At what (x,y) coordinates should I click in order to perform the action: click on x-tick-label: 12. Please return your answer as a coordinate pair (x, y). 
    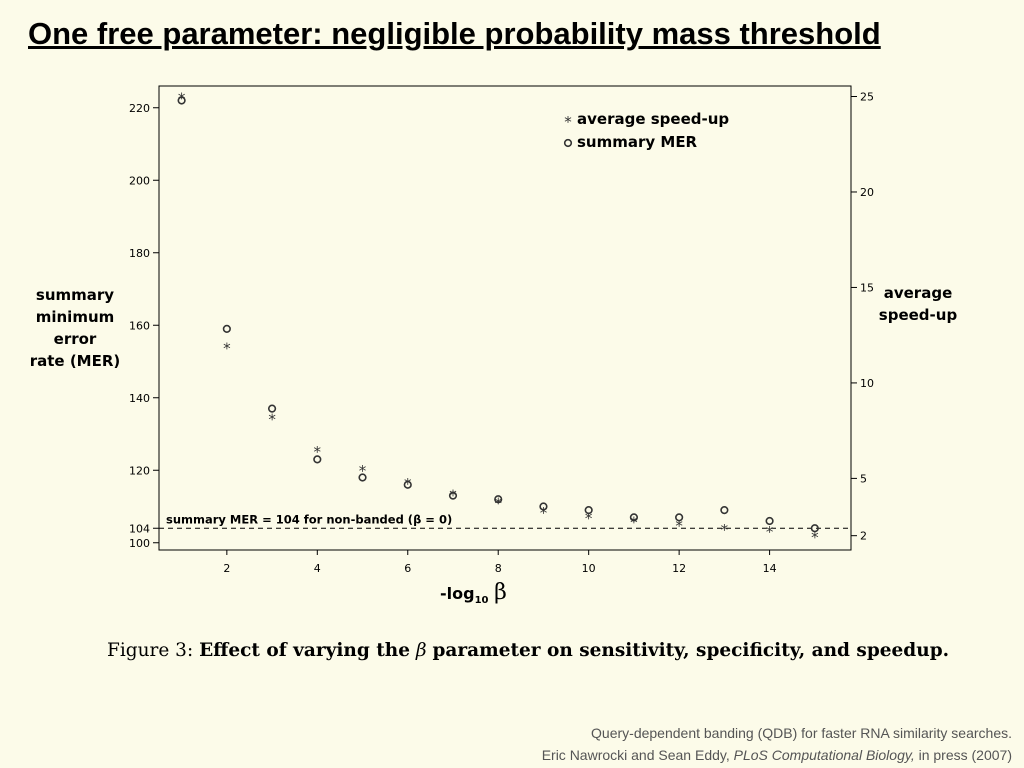
    Looking at the image, I should click on (679, 568).